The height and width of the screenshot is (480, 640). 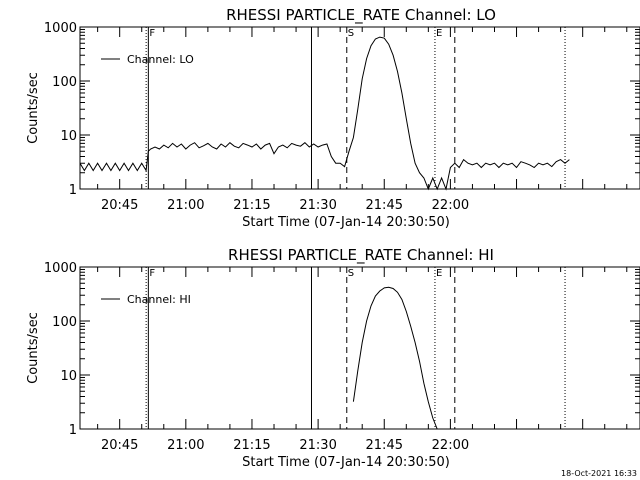 I want to click on y-axis-label-lo: Counts/sec, so click(x=33, y=108).